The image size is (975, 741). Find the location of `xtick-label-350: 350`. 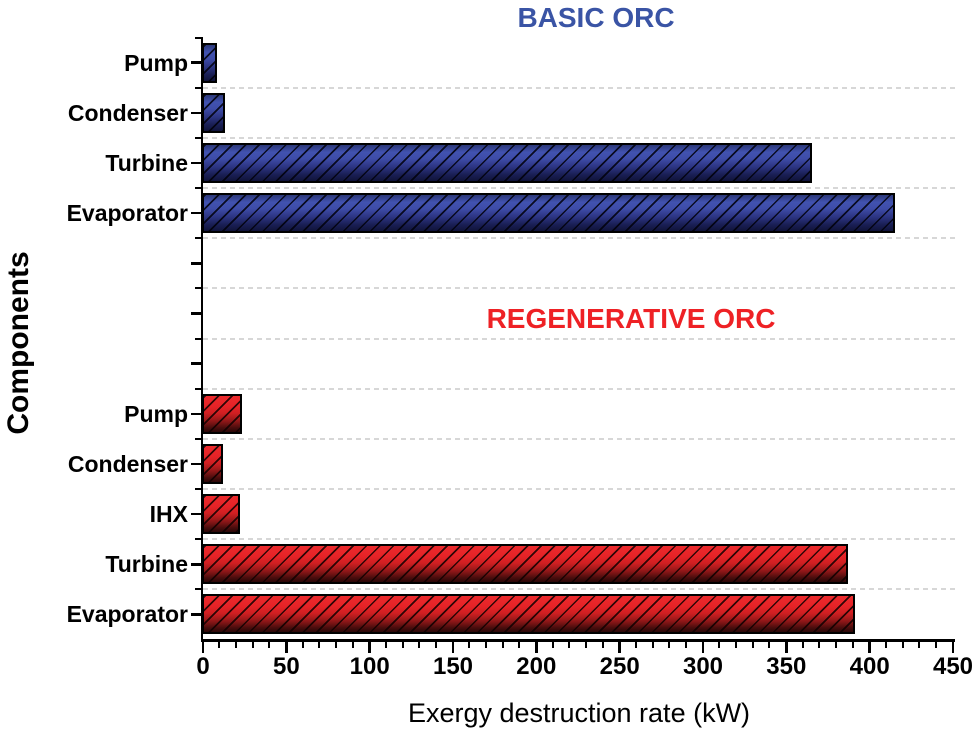

xtick-label-350: 350 is located at coordinates (786, 666).